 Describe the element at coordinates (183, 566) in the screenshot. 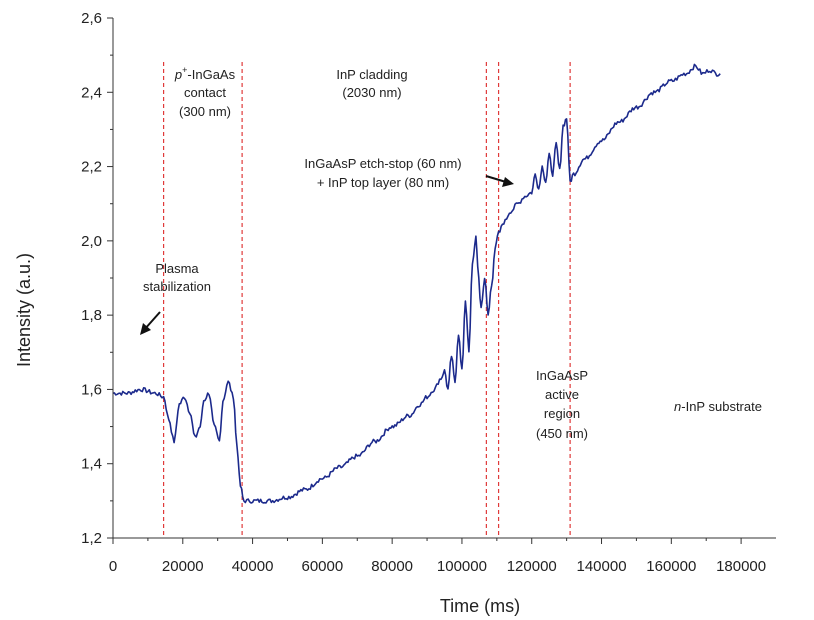

I see `x-tick-label: 20000` at that location.